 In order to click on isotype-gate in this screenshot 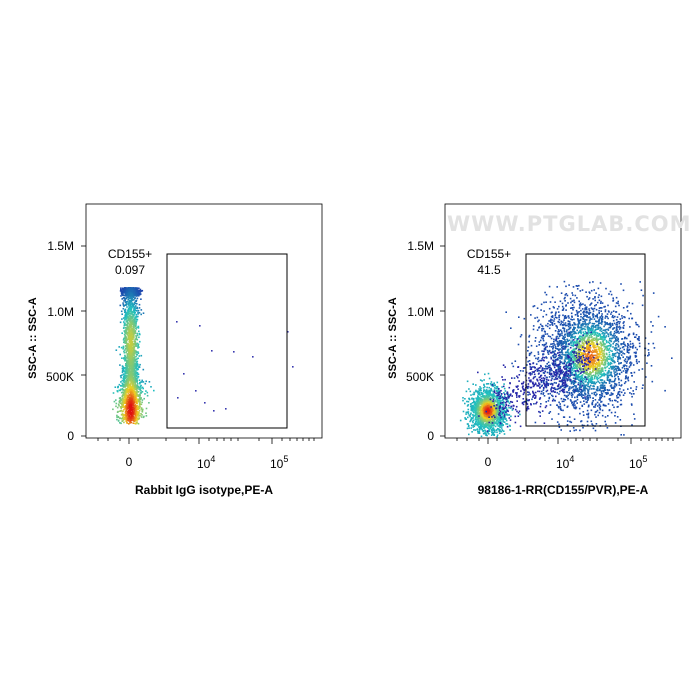, I will do `click(227, 341)`.